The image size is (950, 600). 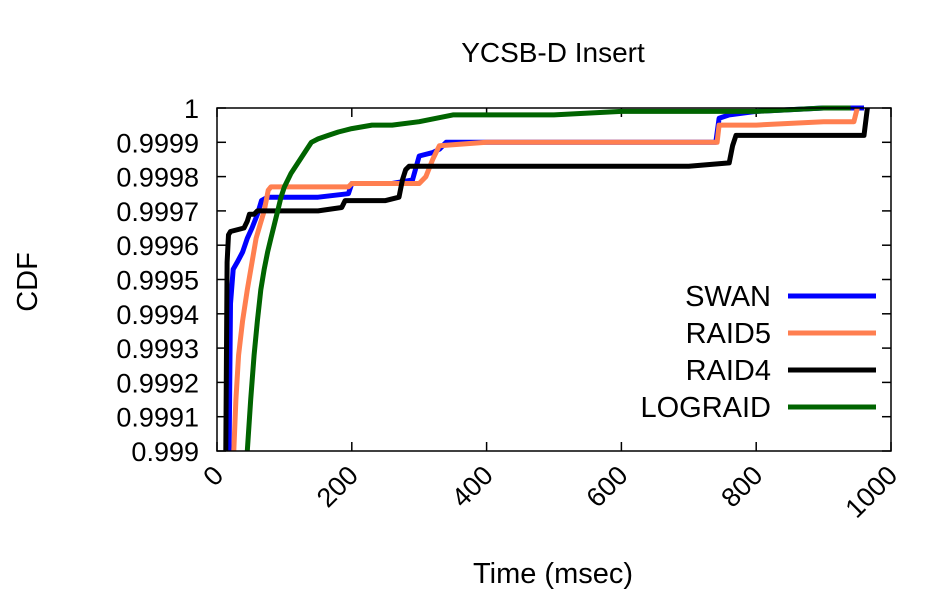 I want to click on y-tick-label: 0.9998, so click(x=157, y=178).